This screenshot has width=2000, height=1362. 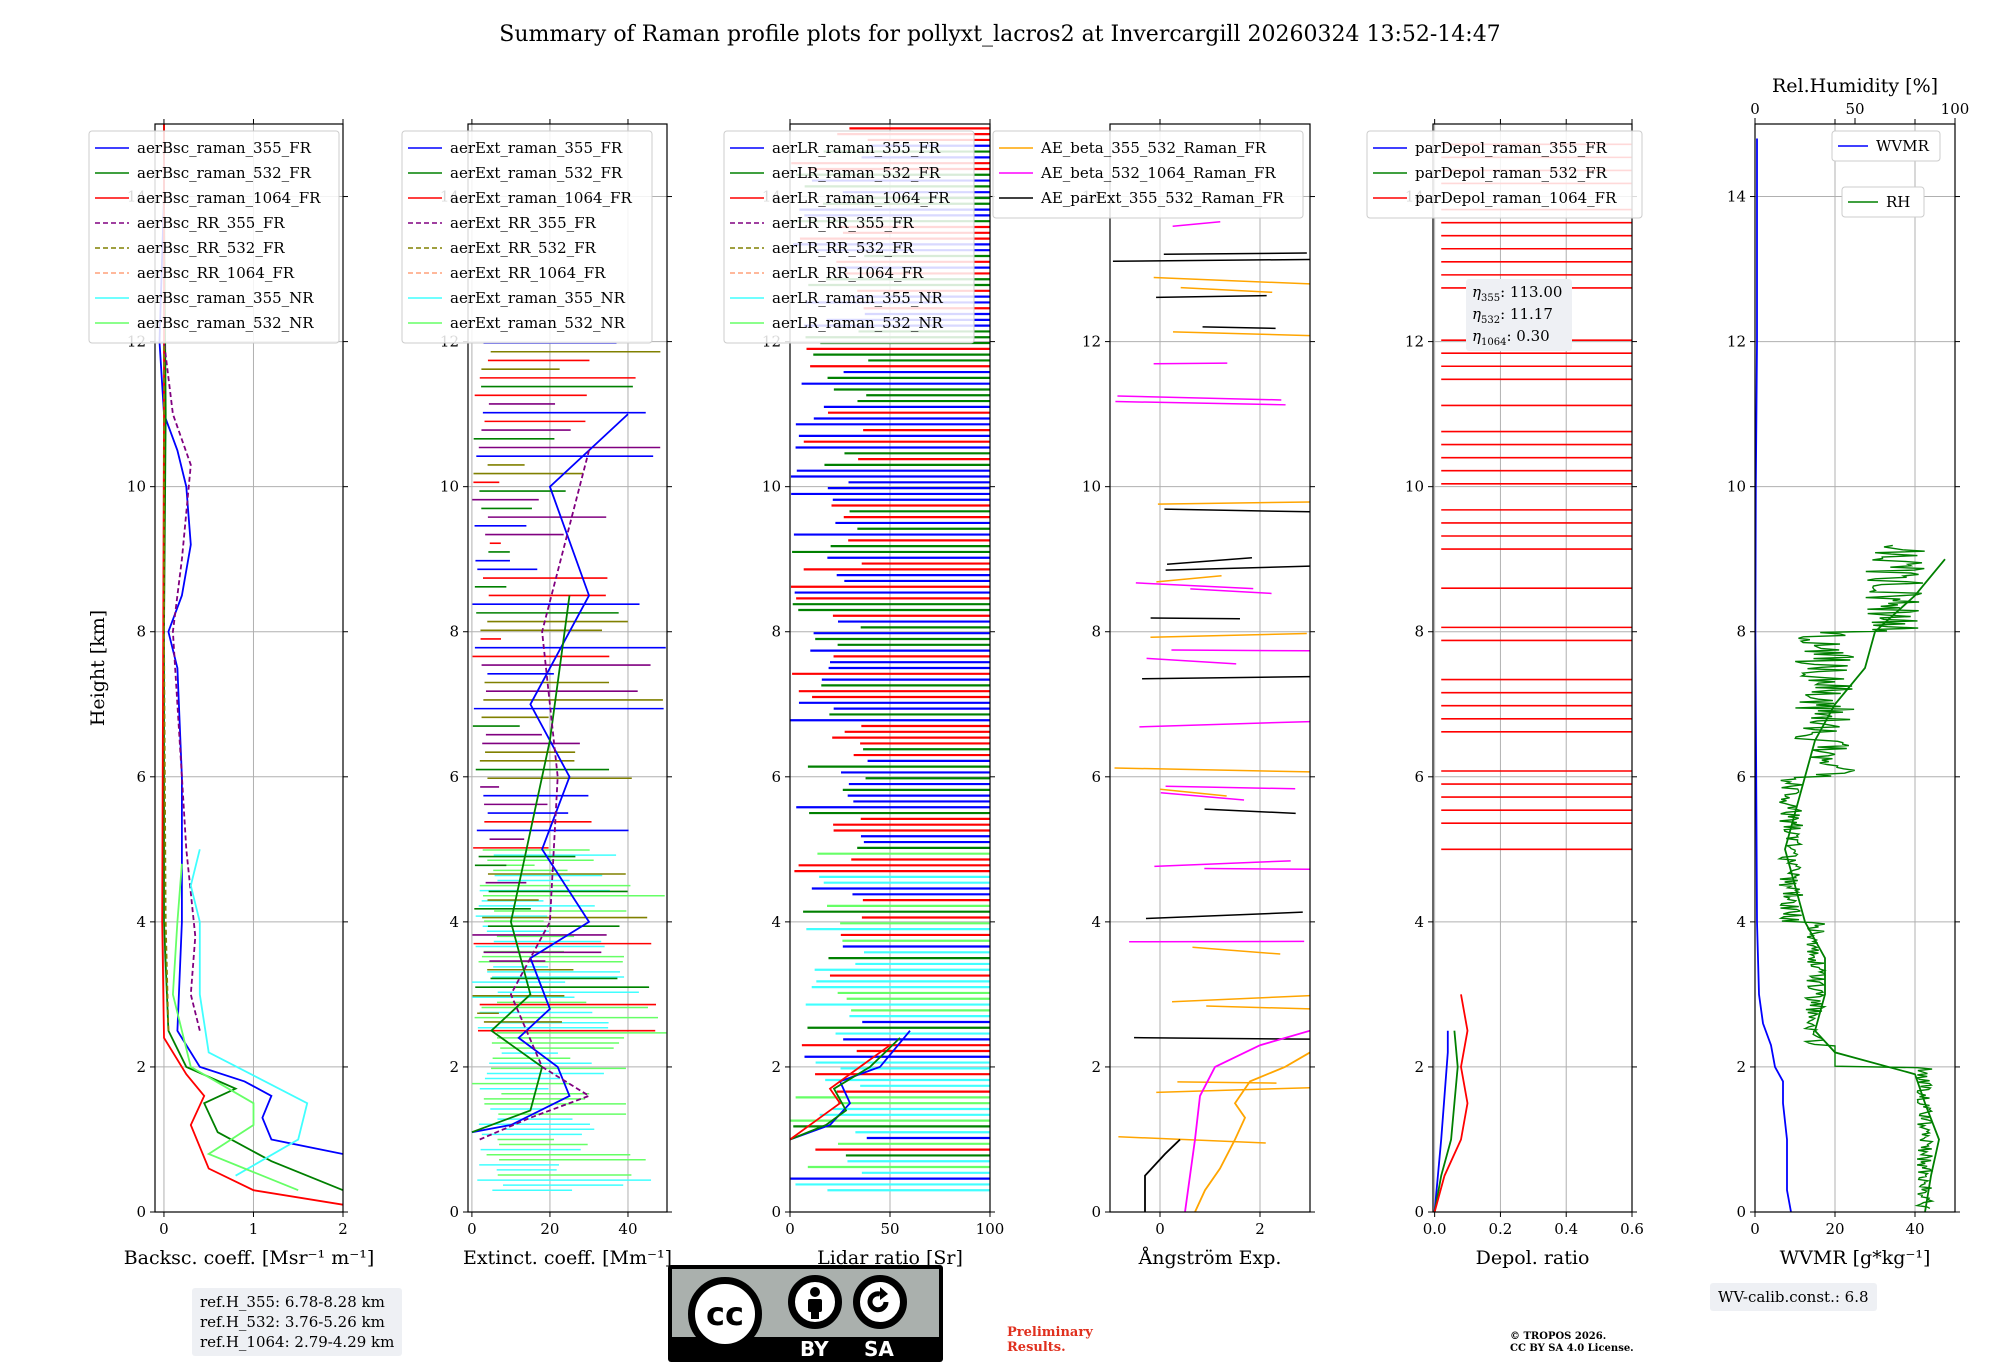 I want to click on xtick-label: 0.2, so click(x=1501, y=1229).